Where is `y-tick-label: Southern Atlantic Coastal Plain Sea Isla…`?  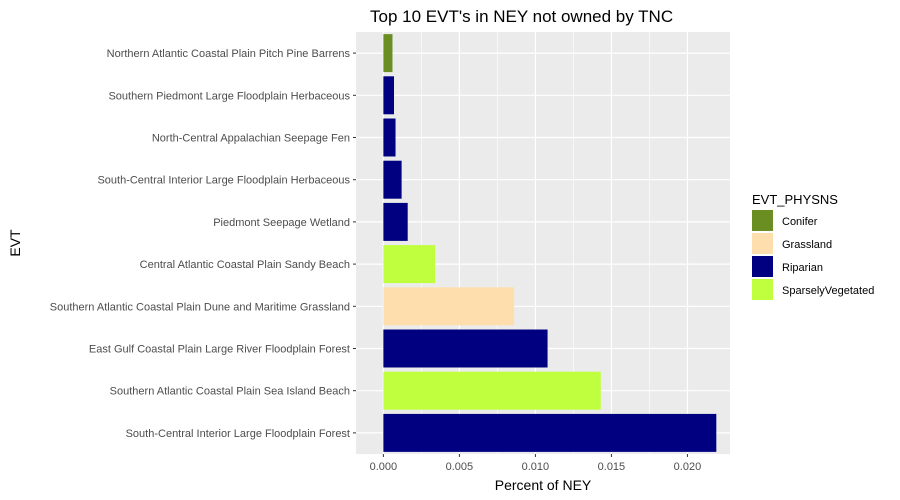 y-tick-label: Southern Atlantic Coastal Plain Sea Isla… is located at coordinates (230, 392).